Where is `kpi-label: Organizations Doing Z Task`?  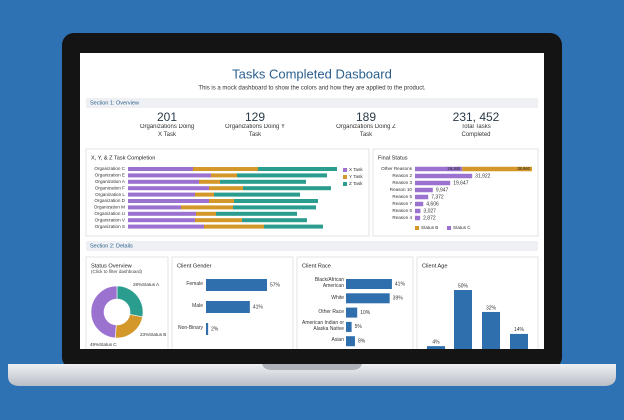 kpi-label: Organizations Doing Z Task is located at coordinates (366, 131).